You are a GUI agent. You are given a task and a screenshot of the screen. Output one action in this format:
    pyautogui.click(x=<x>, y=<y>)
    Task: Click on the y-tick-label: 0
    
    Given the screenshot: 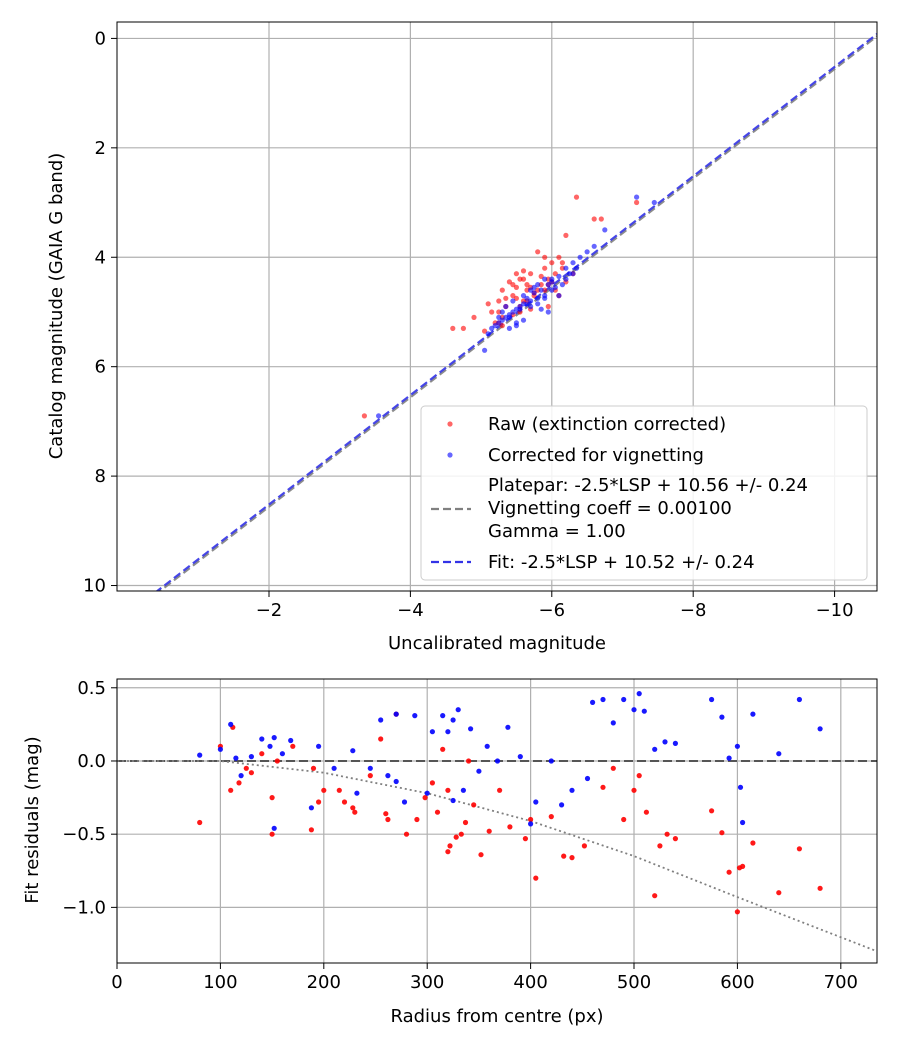 What is the action you would take?
    pyautogui.click(x=100, y=38)
    